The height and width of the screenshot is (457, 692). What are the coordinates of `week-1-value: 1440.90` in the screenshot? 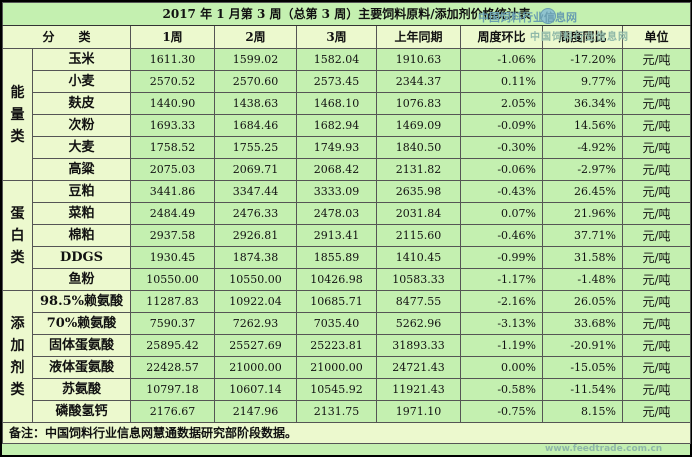 It's located at (172, 103).